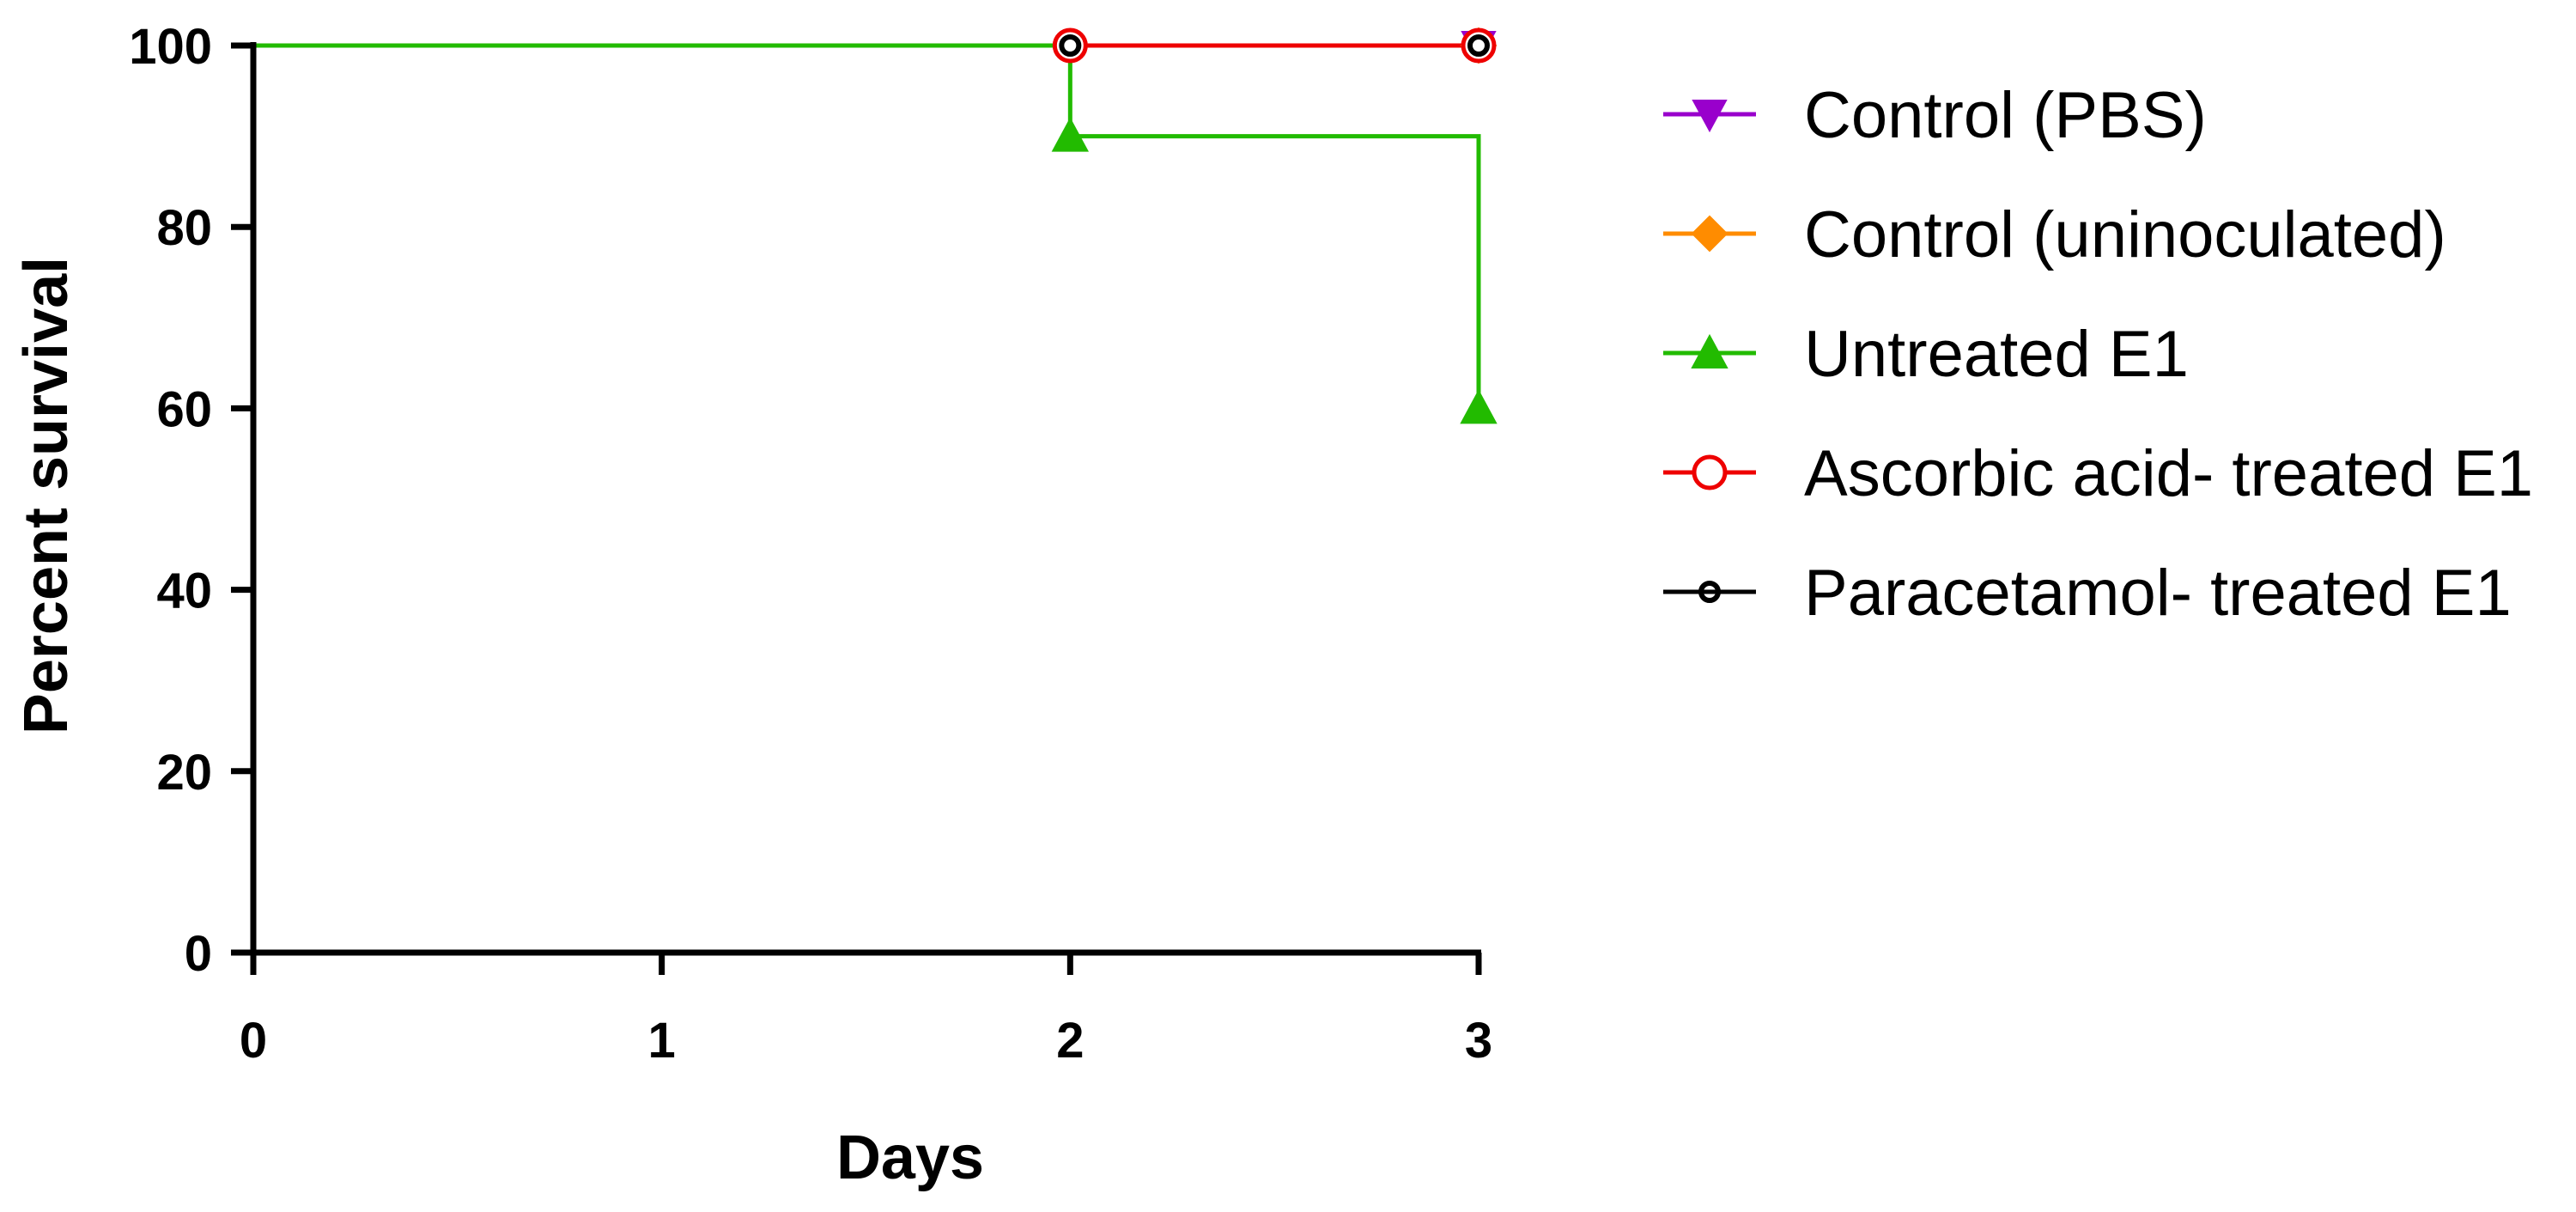  What do you see at coordinates (662, 1041) in the screenshot?
I see `x-tick-label: 1` at bounding box center [662, 1041].